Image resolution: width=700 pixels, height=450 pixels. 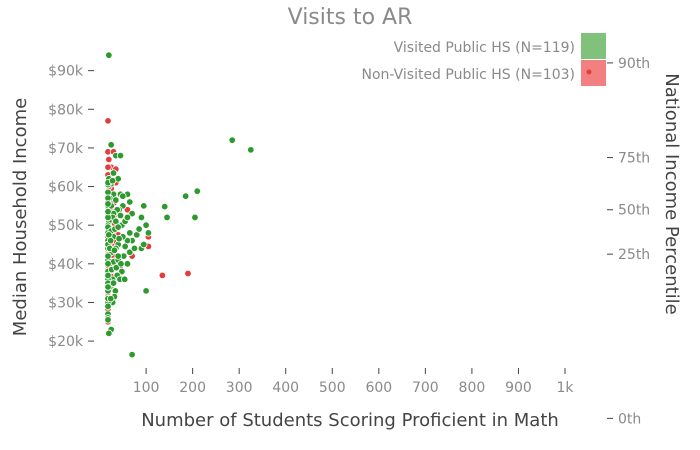 I want to click on x-tick-label: 600, so click(x=378, y=388).